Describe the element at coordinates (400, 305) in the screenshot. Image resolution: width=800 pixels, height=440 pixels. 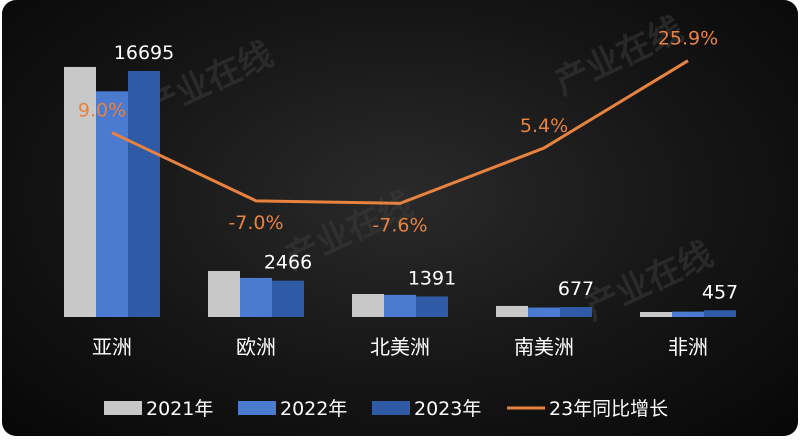
I see `bar-2022年-北美洲` at that location.